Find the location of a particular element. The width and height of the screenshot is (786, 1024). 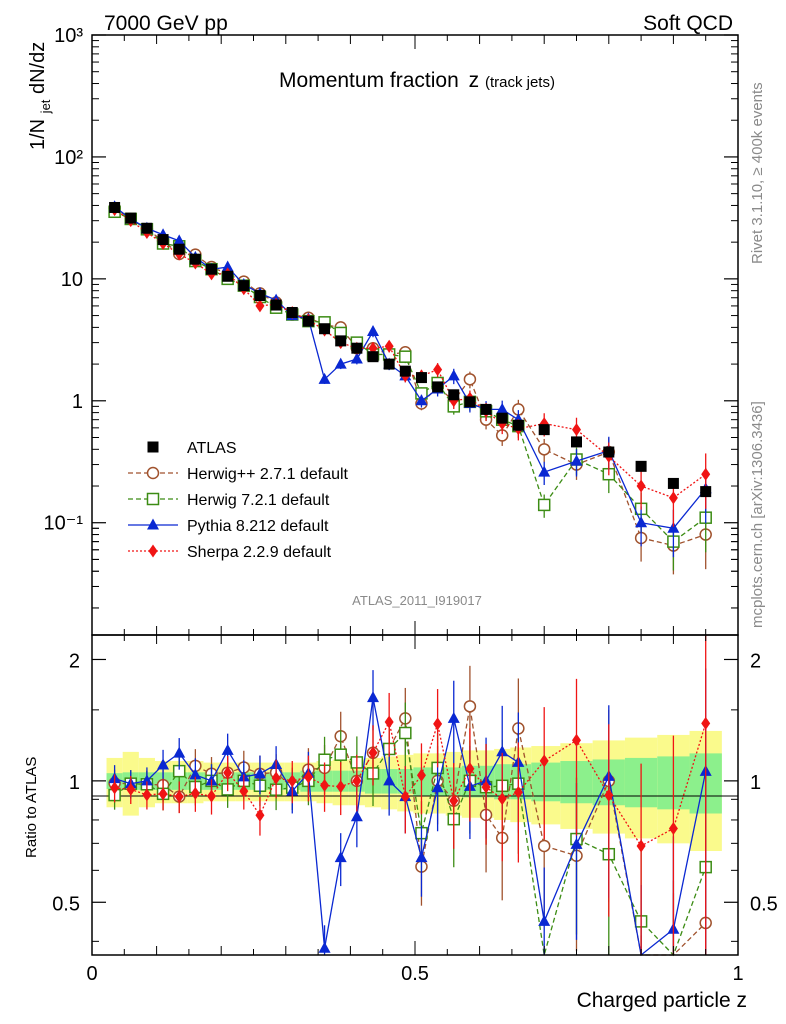

legend-label-sherpa: Sherpa 2.2.9 default is located at coordinates (259, 552).